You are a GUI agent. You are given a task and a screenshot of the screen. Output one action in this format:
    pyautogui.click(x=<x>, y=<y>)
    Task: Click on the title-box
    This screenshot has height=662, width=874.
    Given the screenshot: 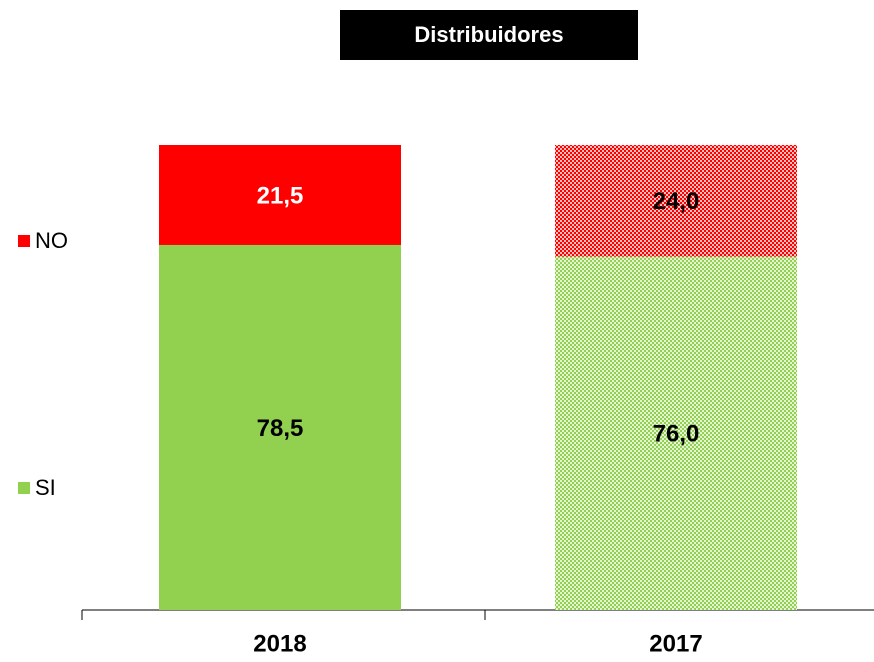 What is the action you would take?
    pyautogui.click(x=489, y=35)
    